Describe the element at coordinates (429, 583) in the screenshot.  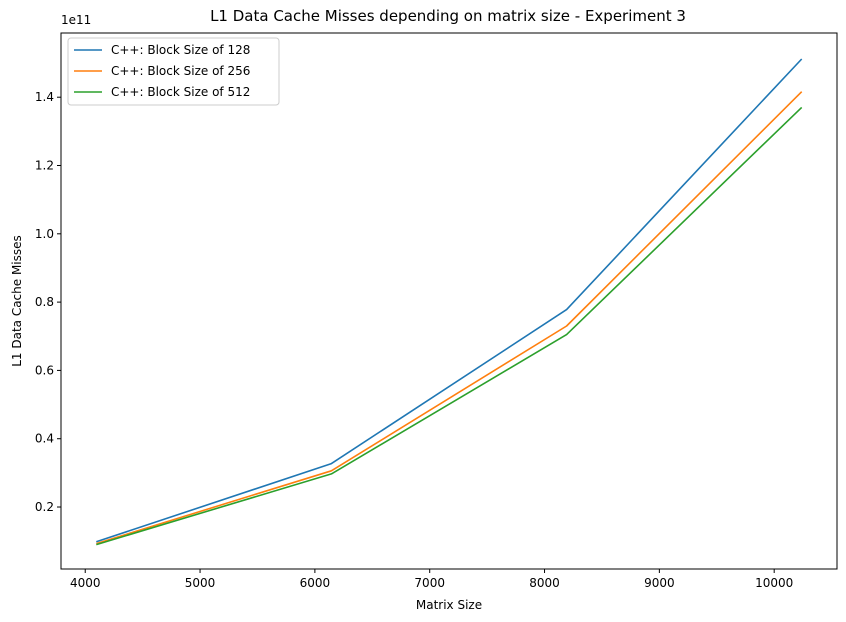
I see `x-tick-label: 7000` at that location.